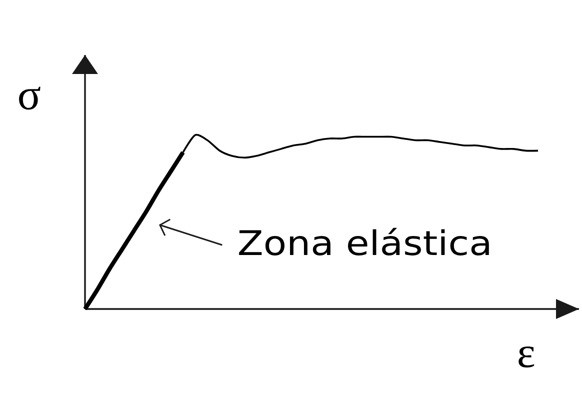 This screenshot has height=413, width=582. What do you see at coordinates (364, 242) in the screenshot?
I see `annotation: Zona elástica` at bounding box center [364, 242].